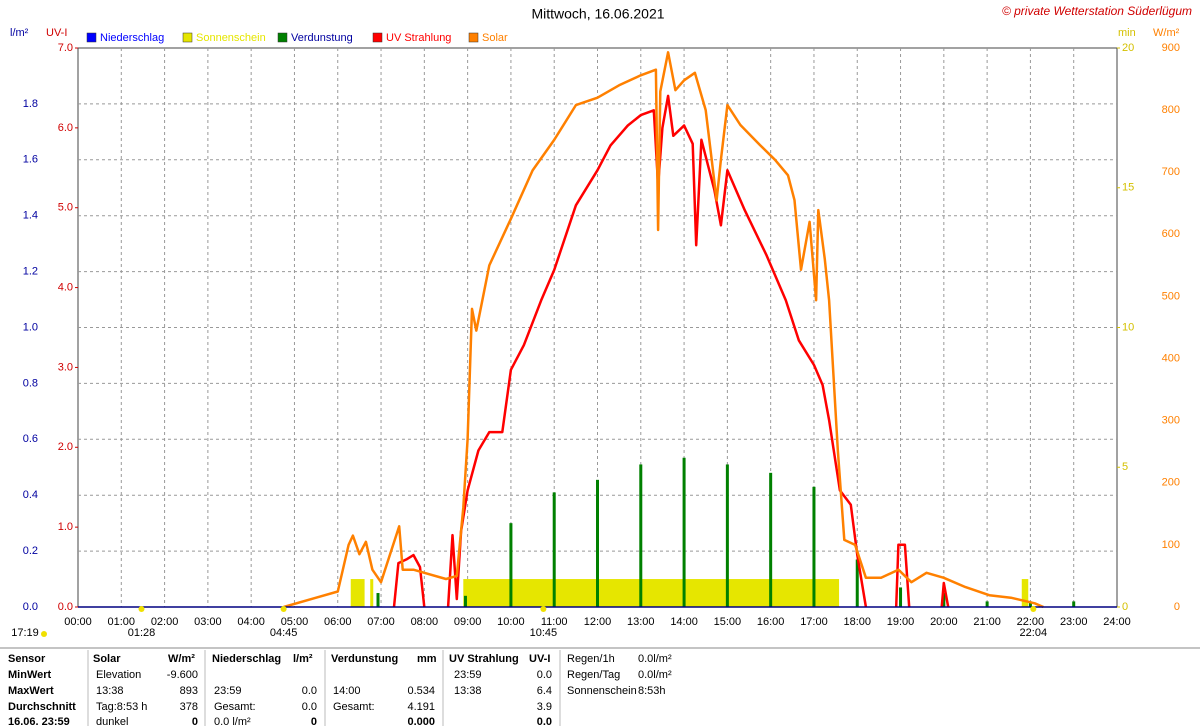 This screenshot has width=1200, height=726. Describe the element at coordinates (1097, 11) in the screenshot. I see `copyright: © private Wetterstation Süderlügum` at that location.